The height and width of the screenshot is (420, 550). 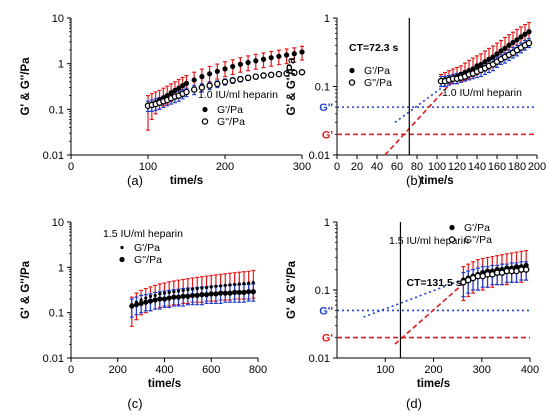 I want to click on y-axis-label: G' & G''/Pa, so click(x=26, y=289).